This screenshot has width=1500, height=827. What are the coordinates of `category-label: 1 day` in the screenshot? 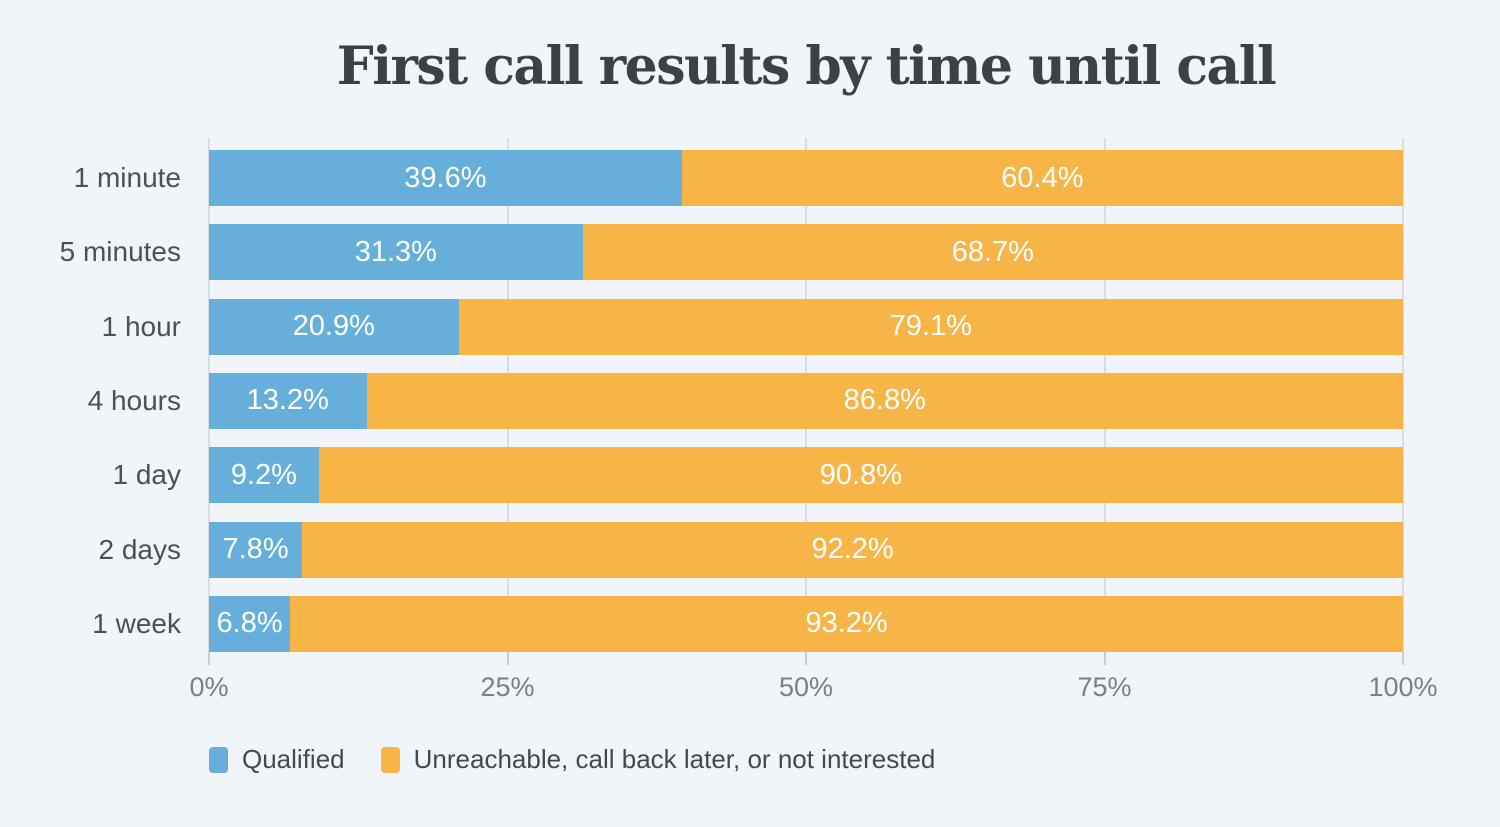 It's located at (147, 475).